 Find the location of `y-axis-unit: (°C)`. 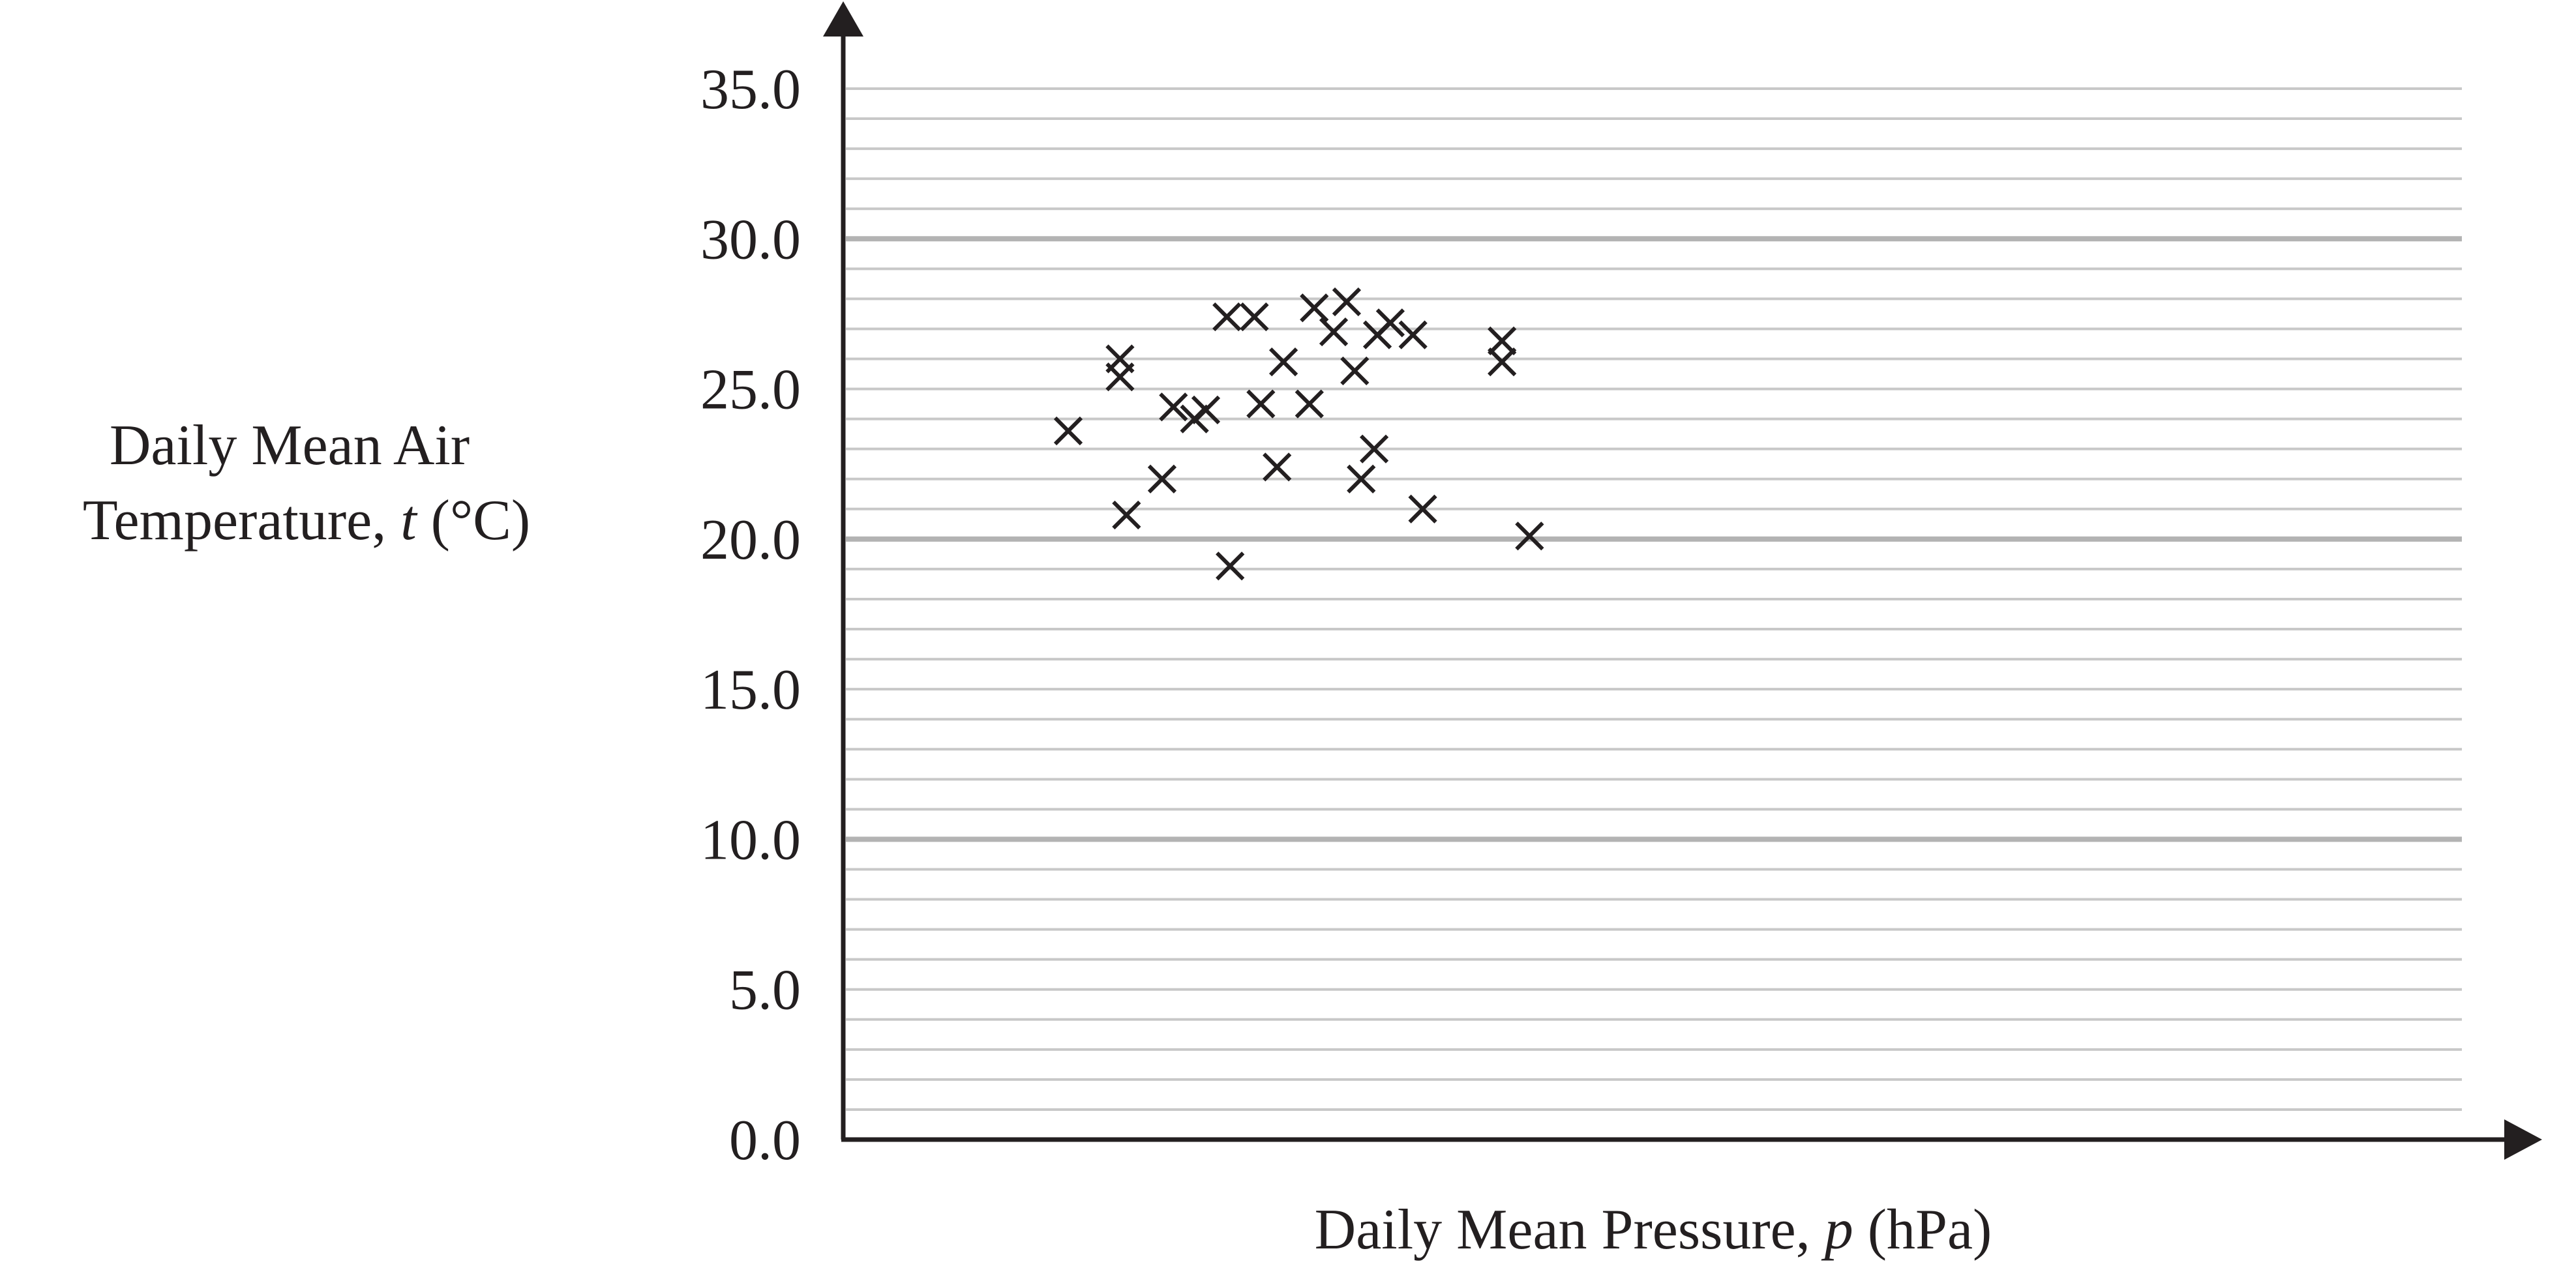

y-axis-unit: (°C) is located at coordinates (474, 520).